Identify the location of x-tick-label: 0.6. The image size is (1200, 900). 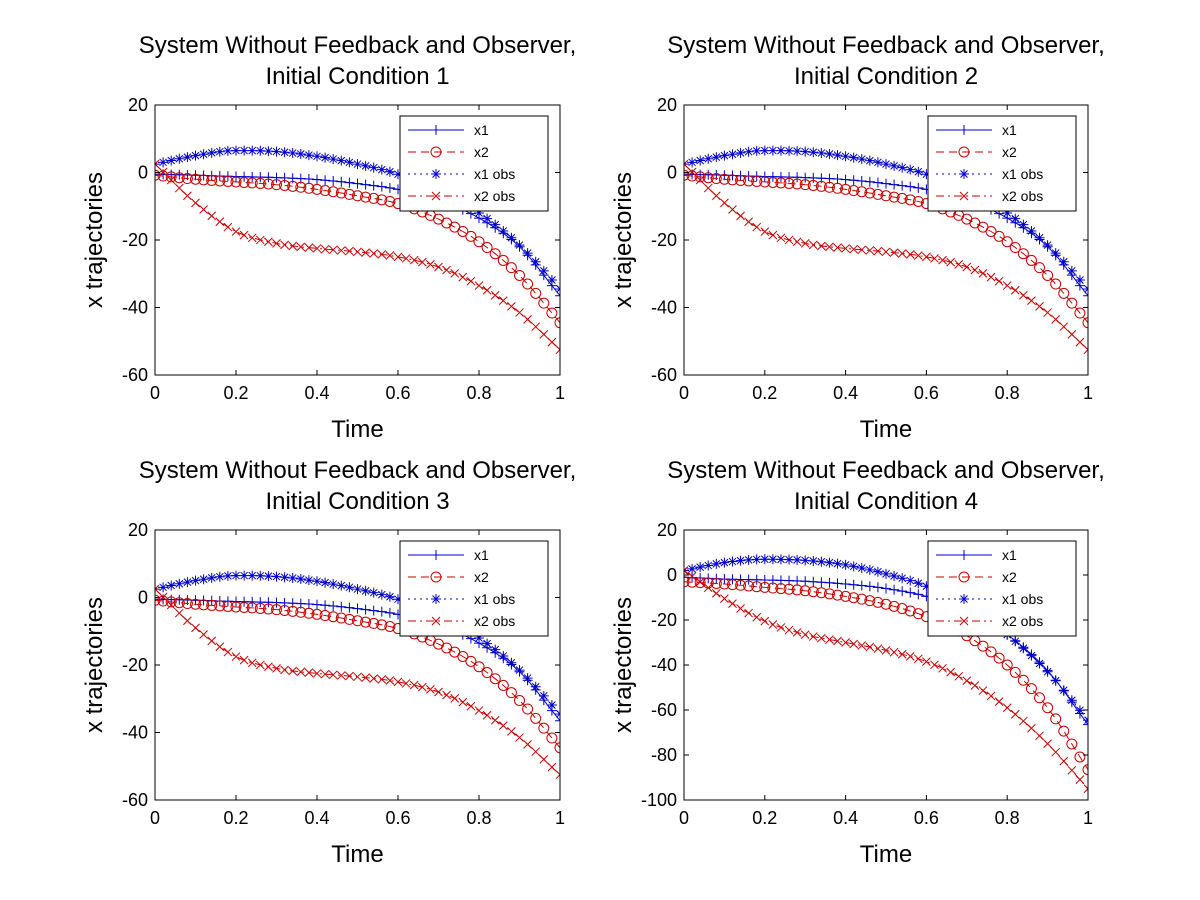
(397, 818).